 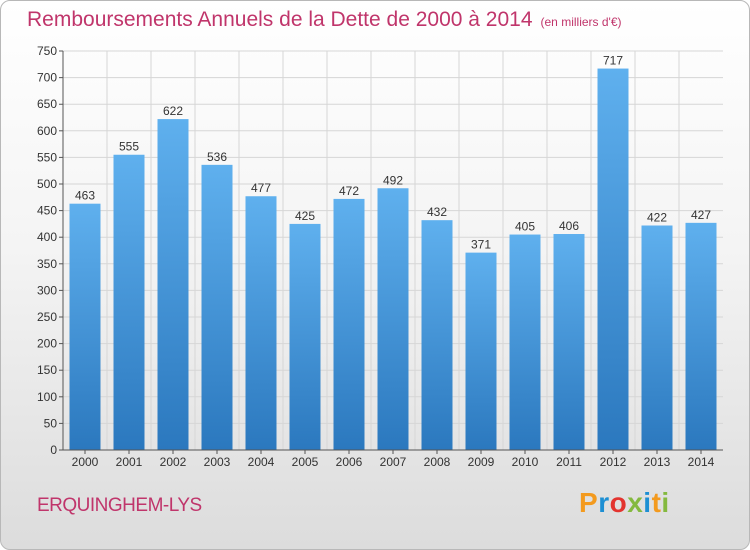 What do you see at coordinates (589, 502) in the screenshot?
I see `logo-letter: P` at bounding box center [589, 502].